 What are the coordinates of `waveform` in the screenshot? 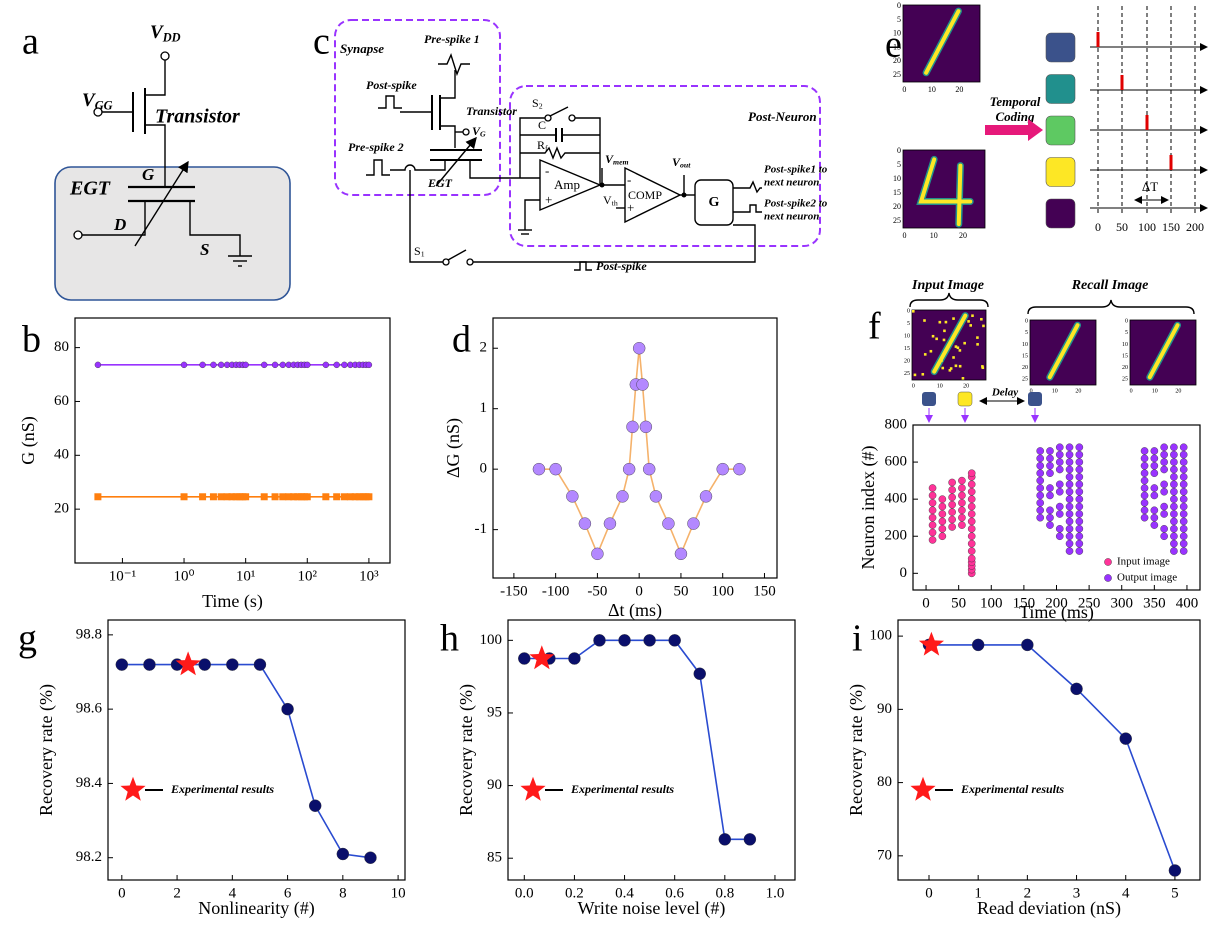 It's located at (454, 65).